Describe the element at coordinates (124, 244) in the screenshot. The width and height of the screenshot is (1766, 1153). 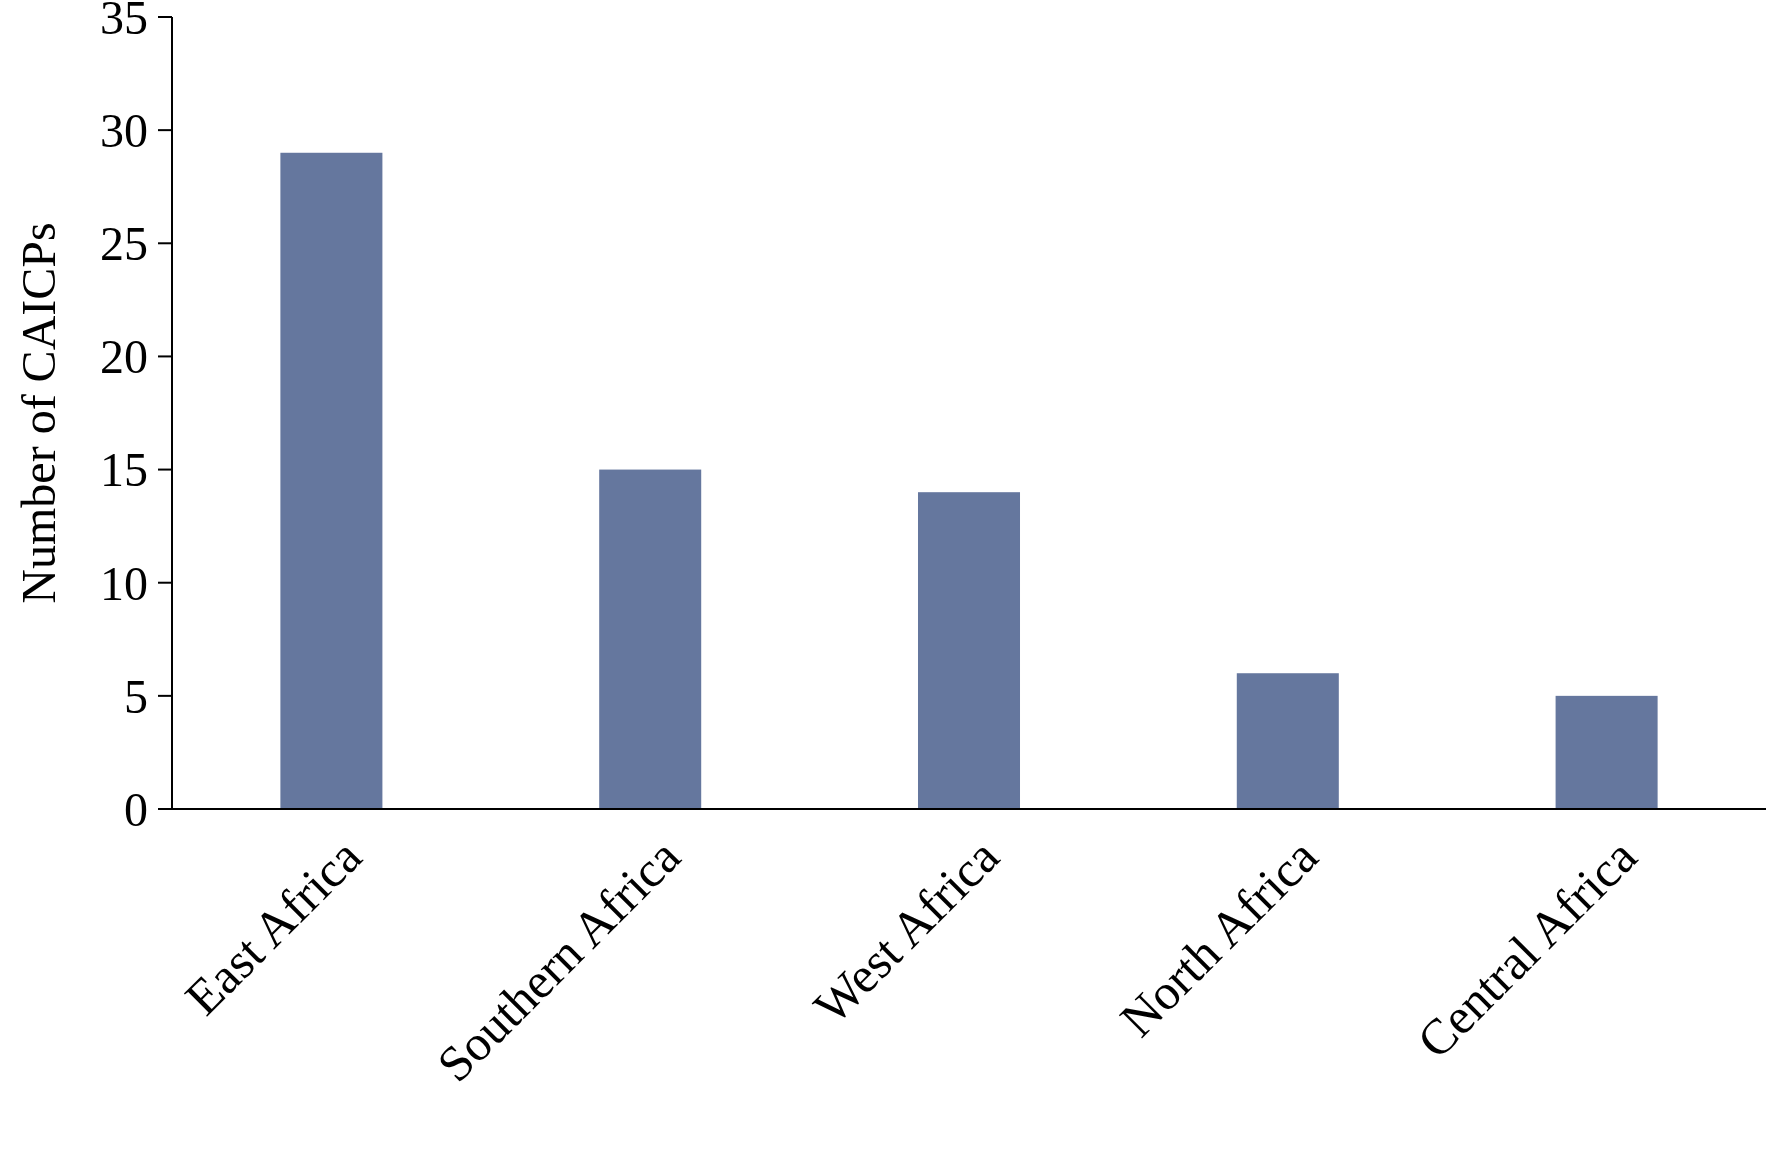
I see `y-tick-label: 25` at that location.